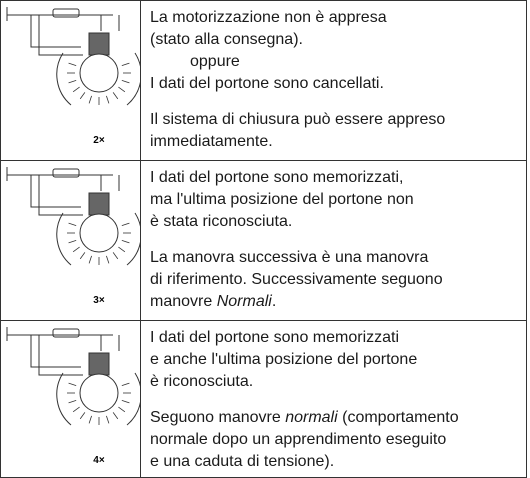 This screenshot has width=530, height=478. What do you see at coordinates (289, 257) in the screenshot?
I see `text-line: La manovra successiva è una manovra` at bounding box center [289, 257].